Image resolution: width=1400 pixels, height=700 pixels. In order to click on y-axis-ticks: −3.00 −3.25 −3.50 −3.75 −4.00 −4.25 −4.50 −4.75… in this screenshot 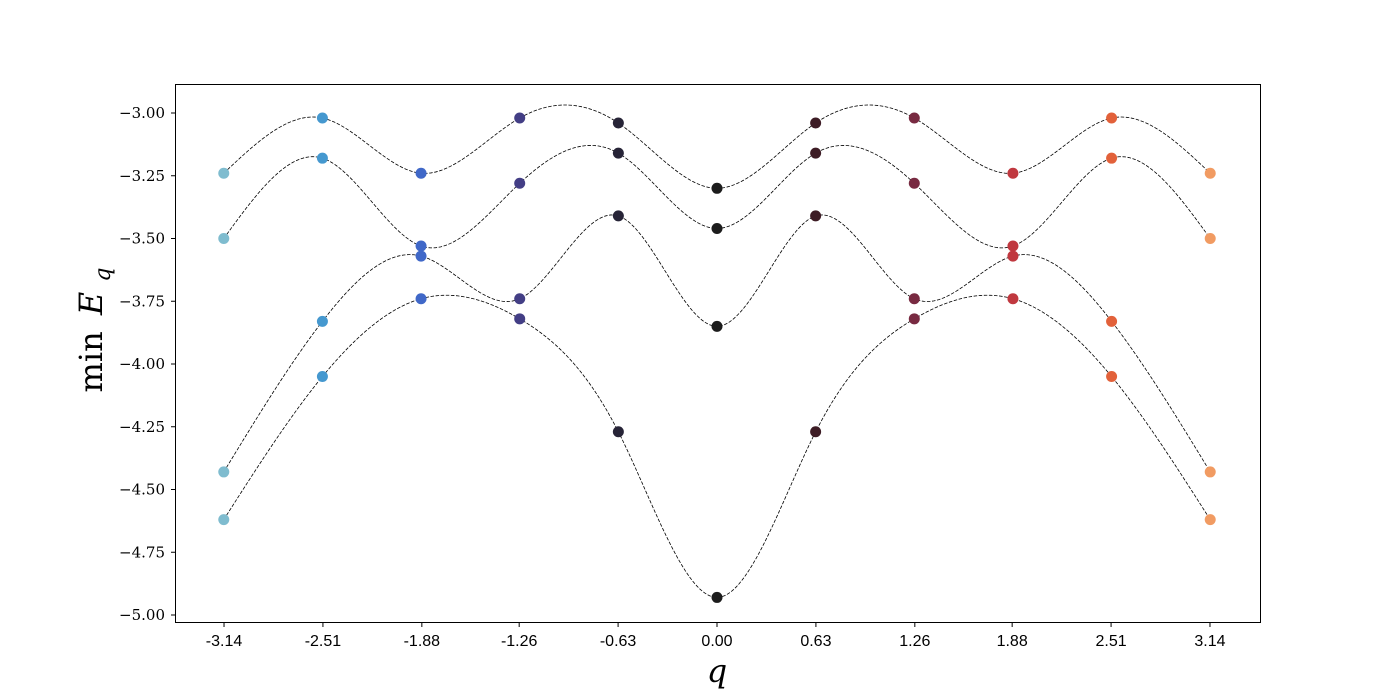, I will do `click(147, 364)`.